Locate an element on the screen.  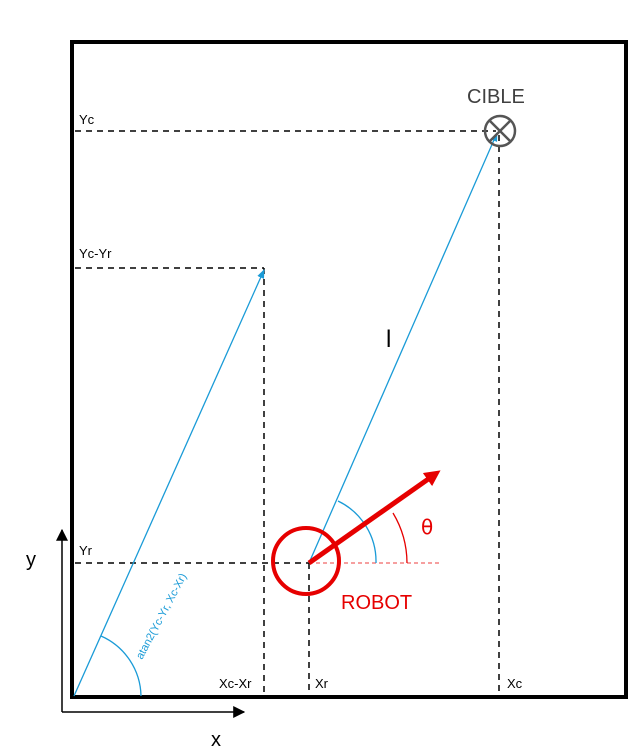
yc-yr-label: Yc-Yr is located at coordinates (95, 253).